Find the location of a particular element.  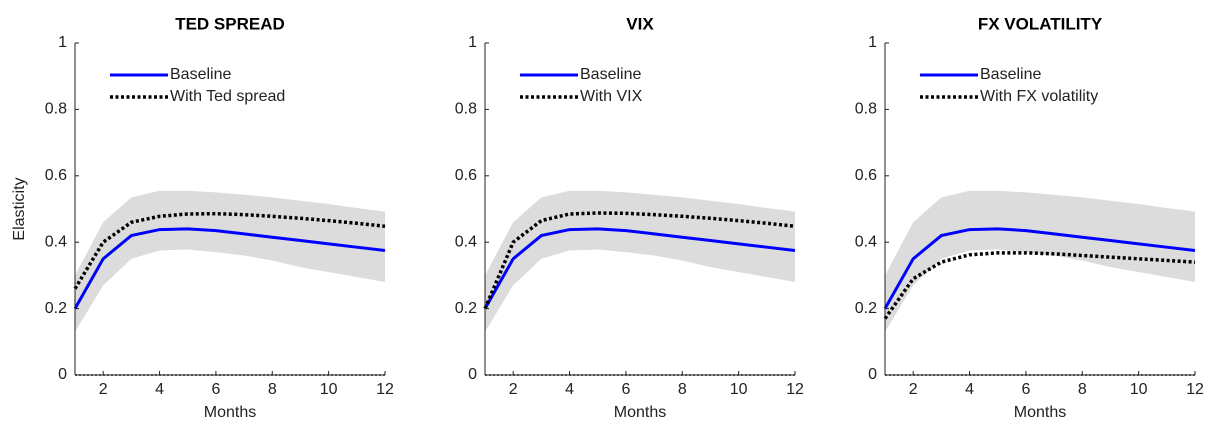

legend-label: With Ted spread is located at coordinates (227, 96).